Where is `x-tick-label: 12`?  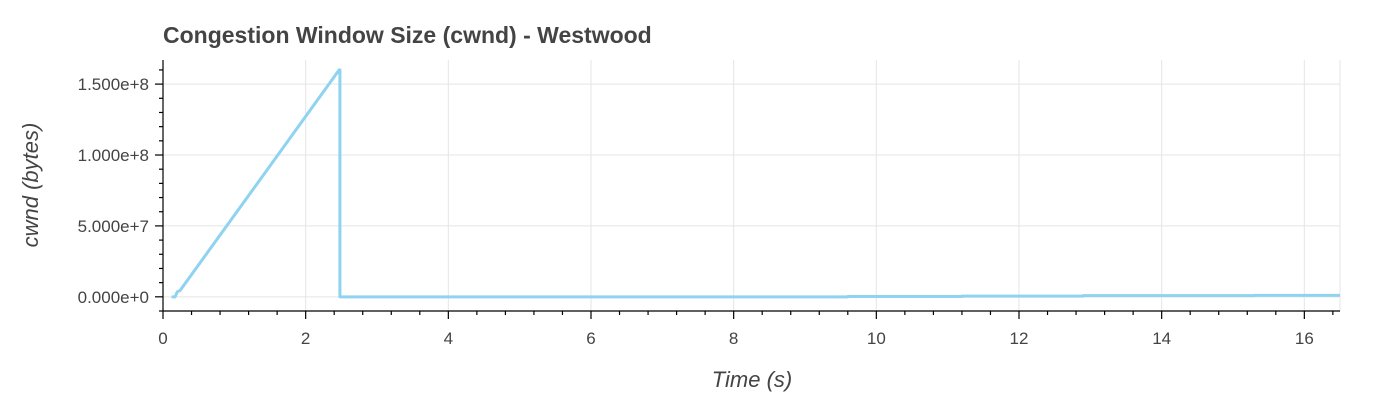 x-tick-label: 12 is located at coordinates (1019, 338).